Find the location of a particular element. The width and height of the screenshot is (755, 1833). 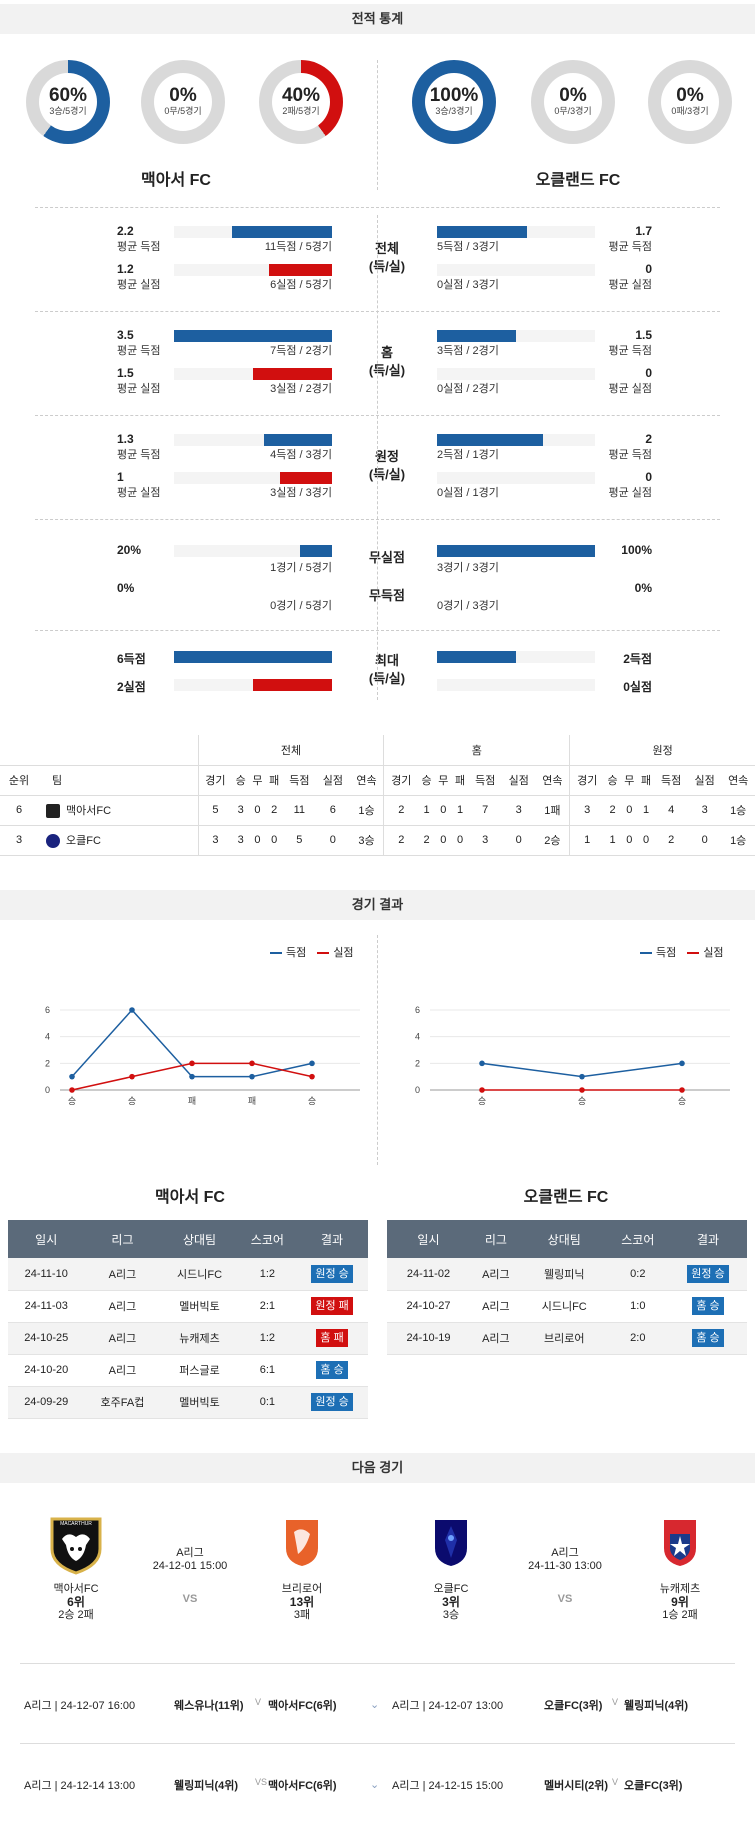

result-cell: 퍼스글로 is located at coordinates (199, 1370).